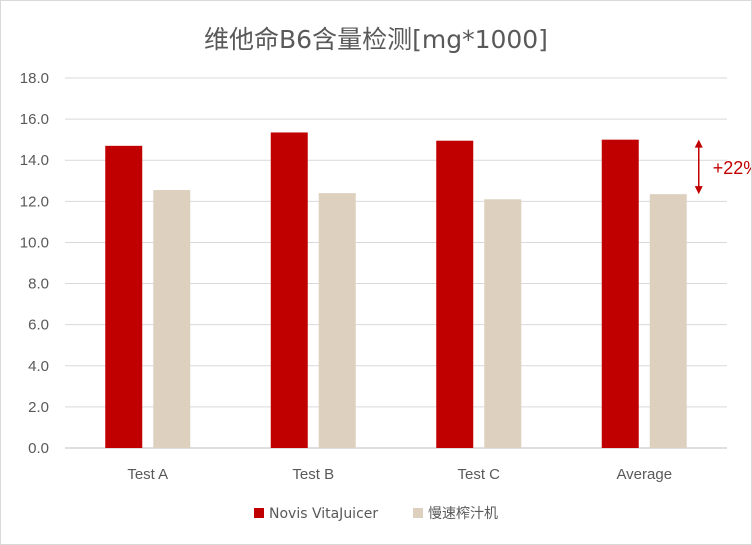 The height and width of the screenshot is (545, 752). What do you see at coordinates (463, 513) in the screenshot?
I see `legend-label: 慢速榨汁机` at bounding box center [463, 513].